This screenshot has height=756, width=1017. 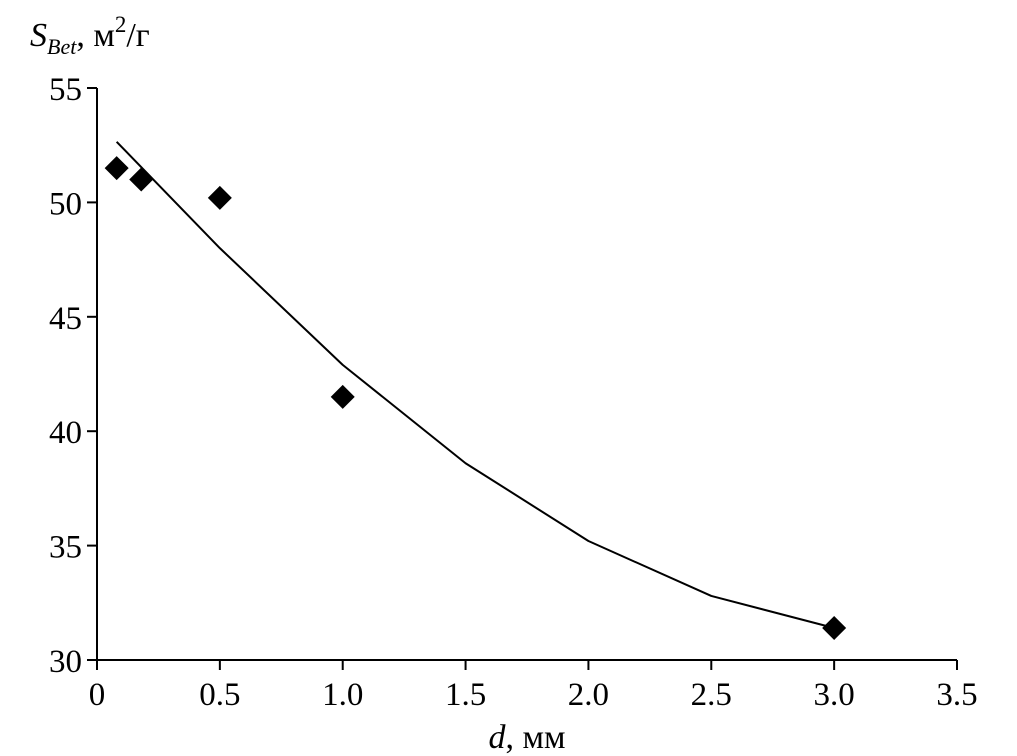 I want to click on y-tick-label: 55, so click(x=65, y=90).